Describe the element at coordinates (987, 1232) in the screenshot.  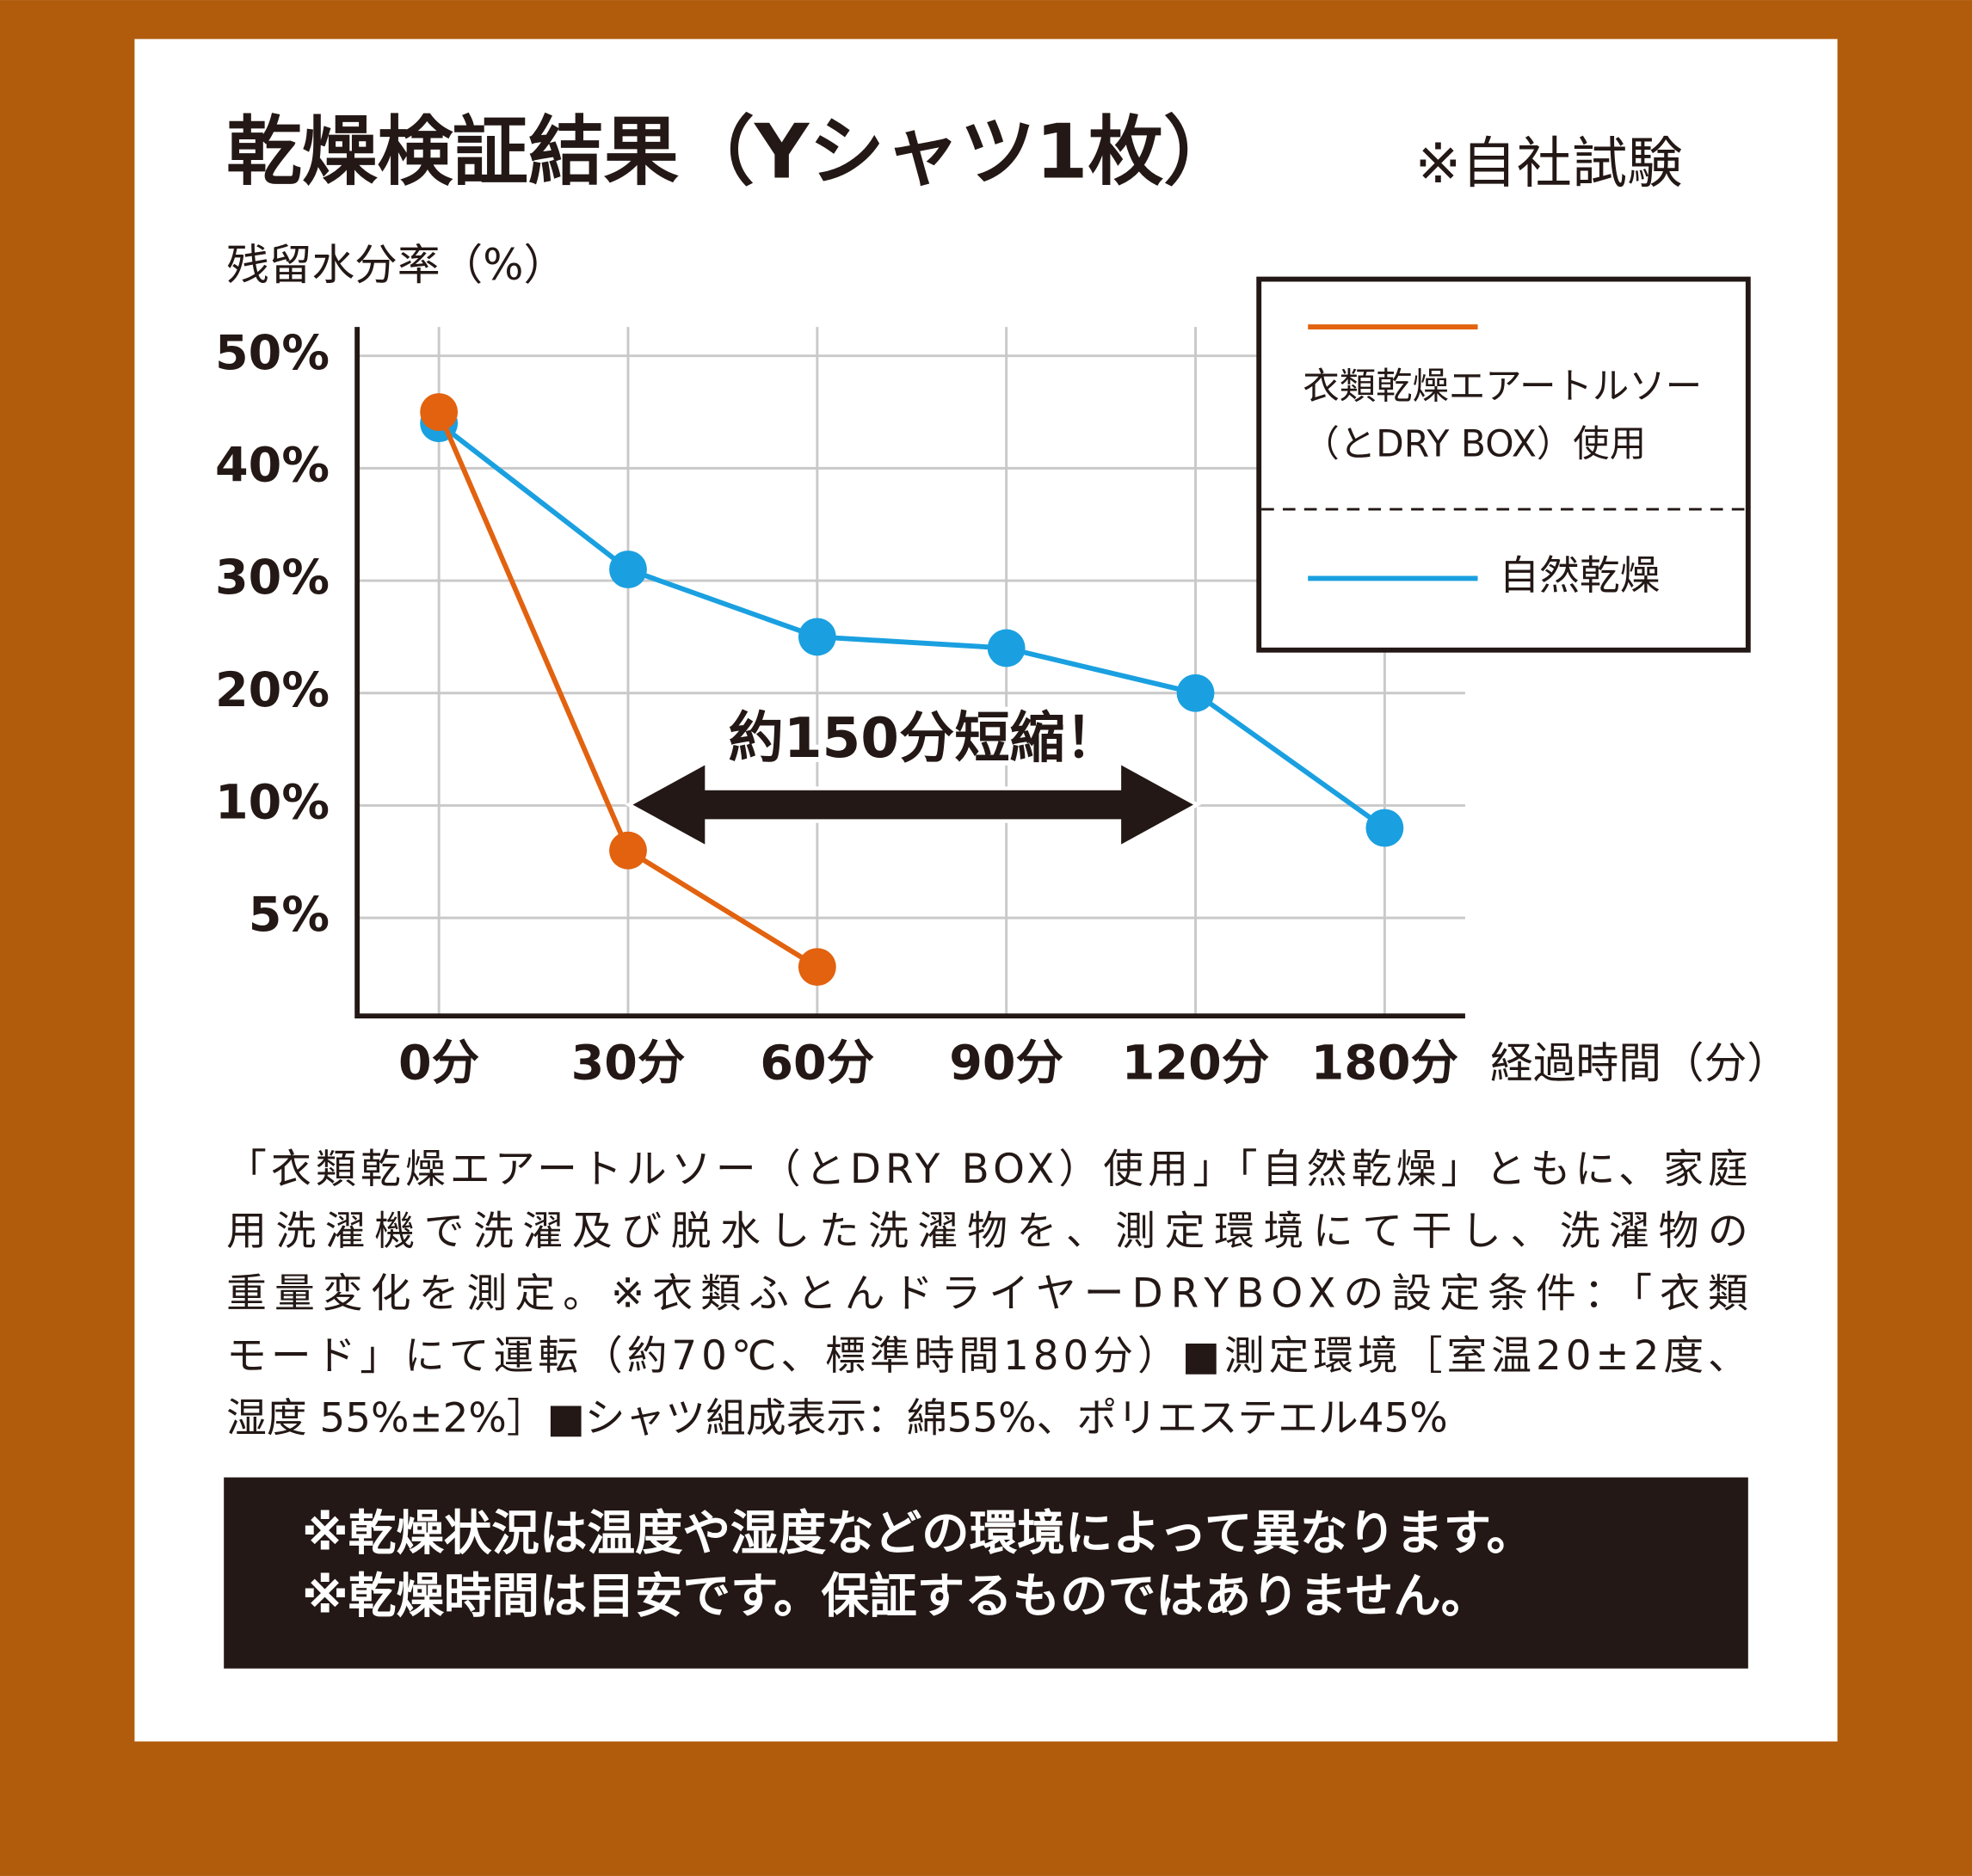
I see `description-line: 用洗濯機で洗濯及び脱水した洗濯物を、測定環境にて干し、洗濯物の` at that location.